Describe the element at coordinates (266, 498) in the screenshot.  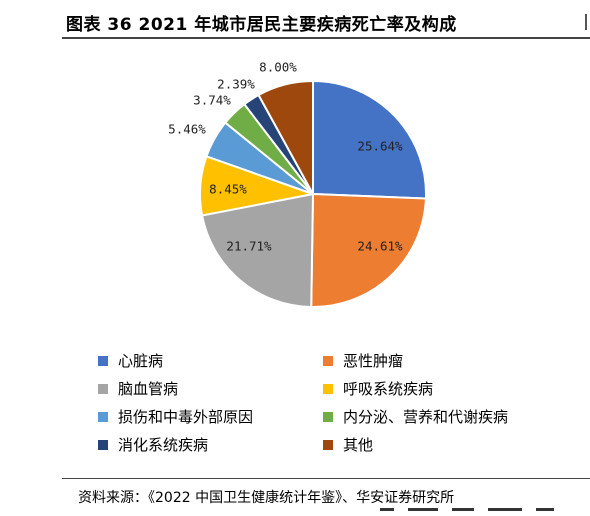
I see `source-note: 资料来源：《2022 中国卫生健康统计年鉴》、华安证券研究所` at that location.